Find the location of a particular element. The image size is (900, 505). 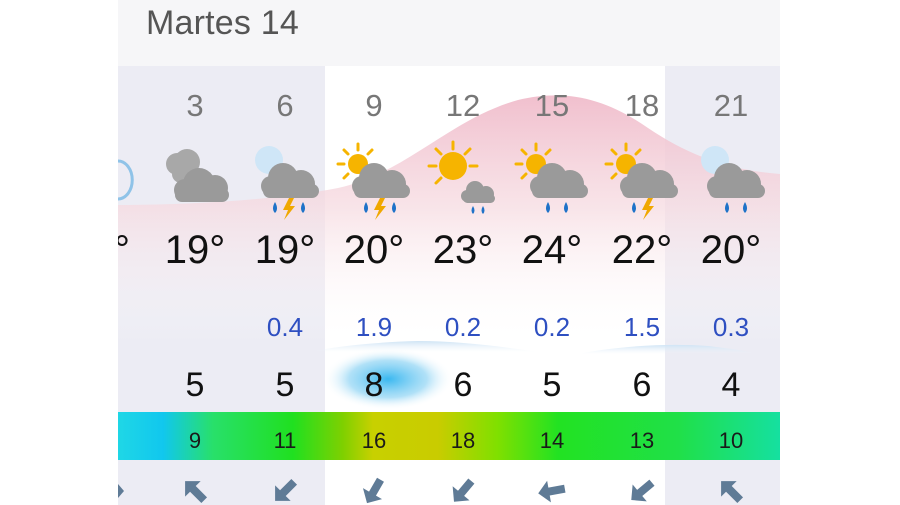

hour-label: 6 is located at coordinates (285, 105).